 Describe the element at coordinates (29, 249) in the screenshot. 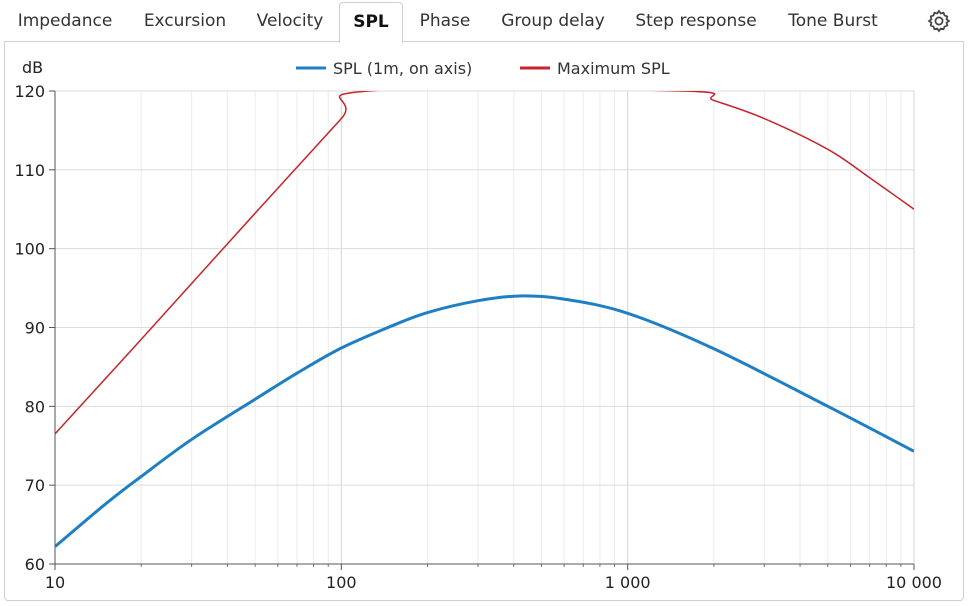

I see `y-tick-label: 100` at that location.